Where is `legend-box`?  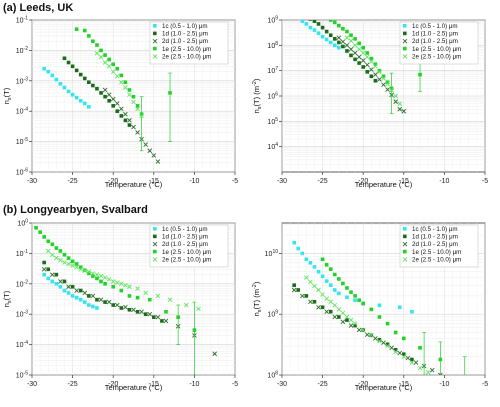 legend-box is located at coordinates (189, 43).